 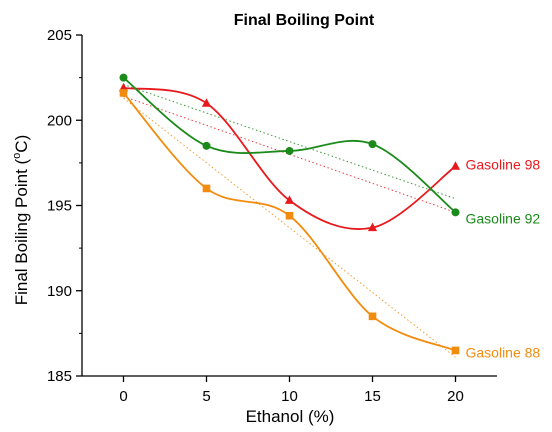 What do you see at coordinates (59, 376) in the screenshot?
I see `y-tick-label: 185` at bounding box center [59, 376].